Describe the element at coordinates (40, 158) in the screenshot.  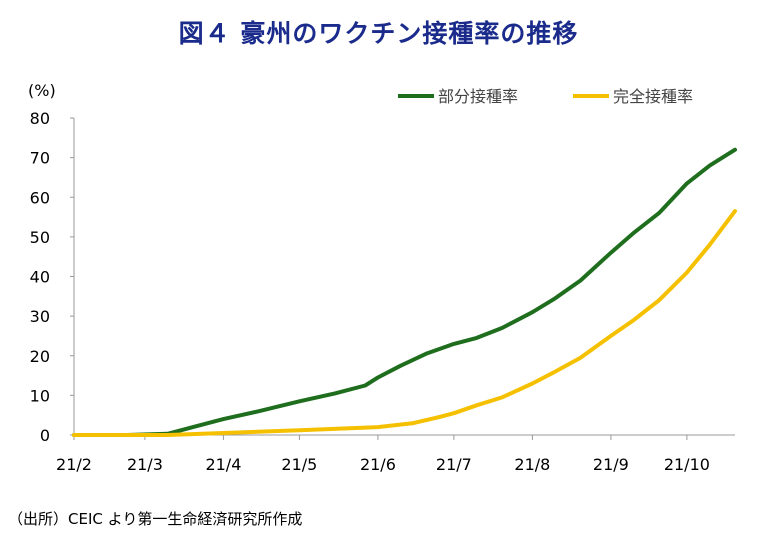
I see `y-tick-label: 70` at that location.